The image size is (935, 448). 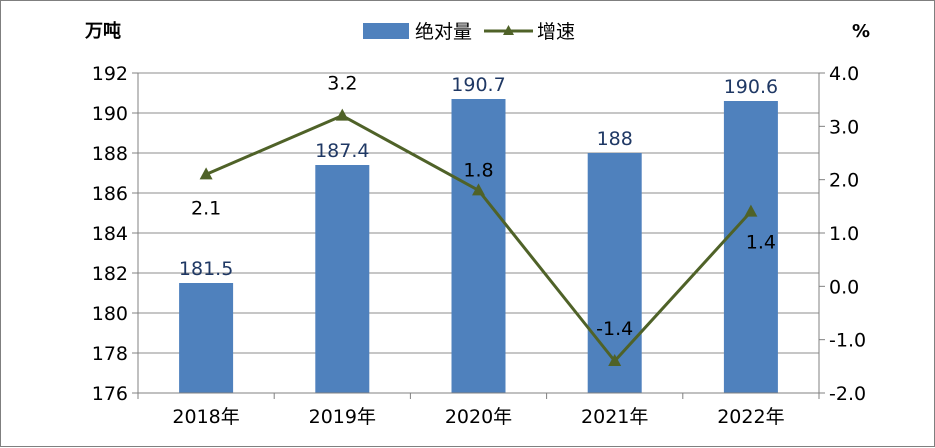 What do you see at coordinates (110, 394) in the screenshot?
I see `left-tick-label: 176` at bounding box center [110, 394].